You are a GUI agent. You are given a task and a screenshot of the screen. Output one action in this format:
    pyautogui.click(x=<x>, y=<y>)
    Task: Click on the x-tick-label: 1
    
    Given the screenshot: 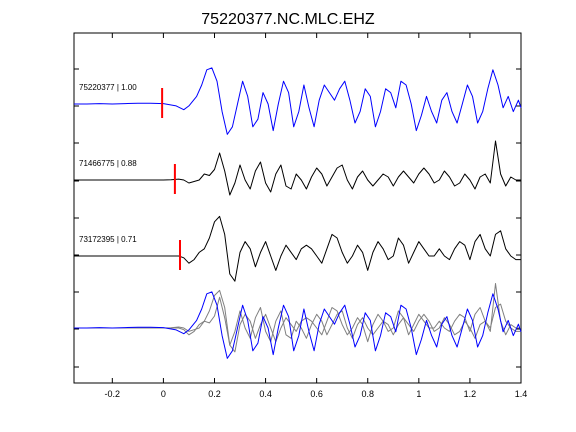 What is the action you would take?
    pyautogui.click(x=418, y=394)
    